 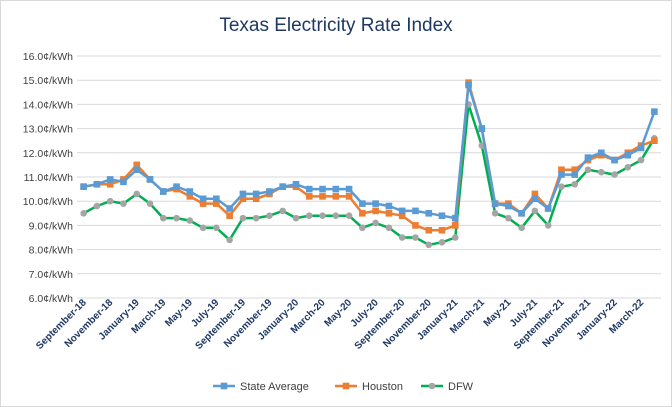 What do you see at coordinates (48, 57) in the screenshot?
I see `y-tick-label: 16.0¢/kWh` at bounding box center [48, 57].